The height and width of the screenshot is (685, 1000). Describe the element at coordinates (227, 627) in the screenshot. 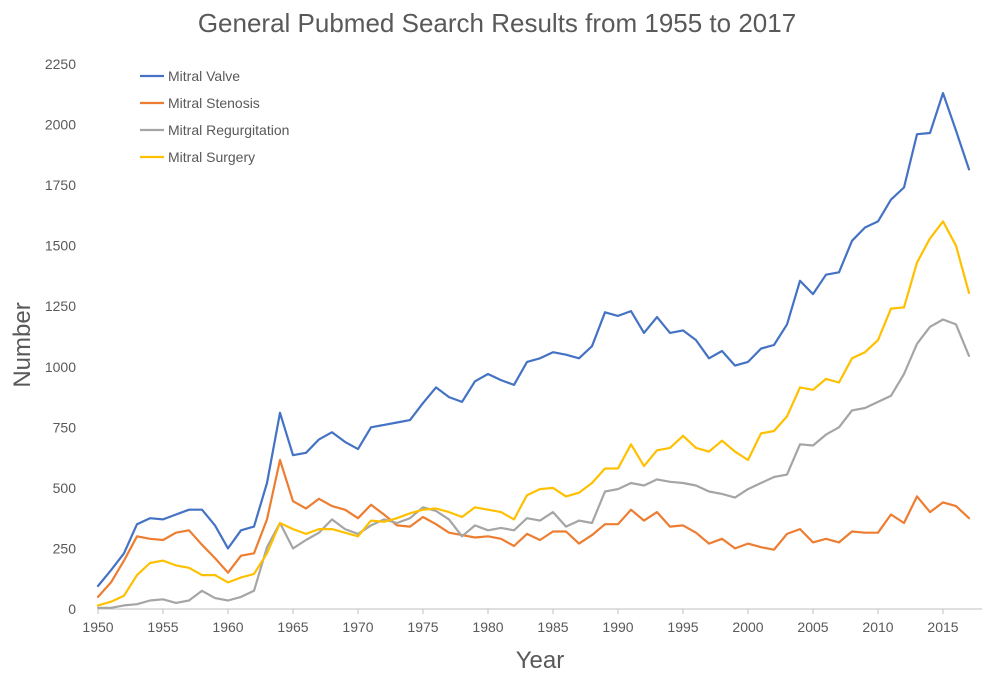

I see `x-tick-label: 1960` at that location.